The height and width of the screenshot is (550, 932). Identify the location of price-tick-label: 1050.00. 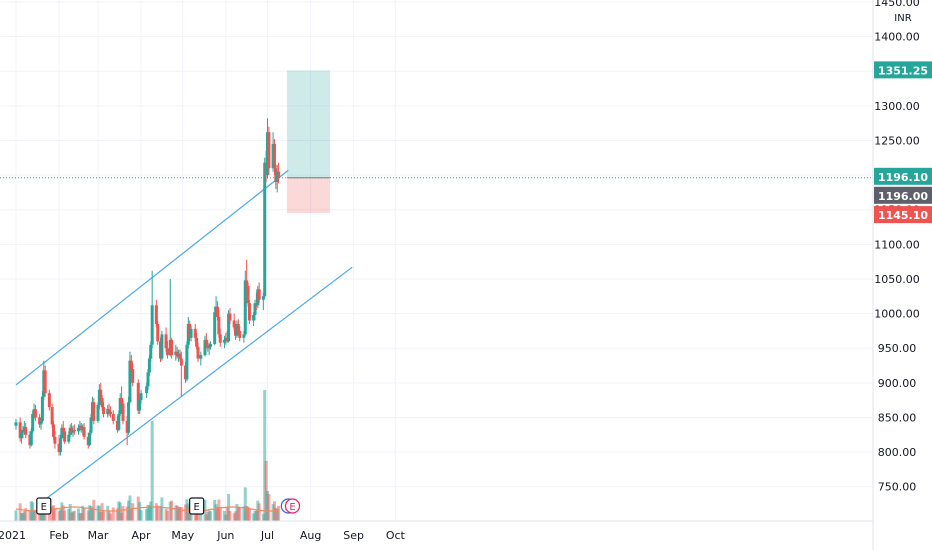
(897, 279).